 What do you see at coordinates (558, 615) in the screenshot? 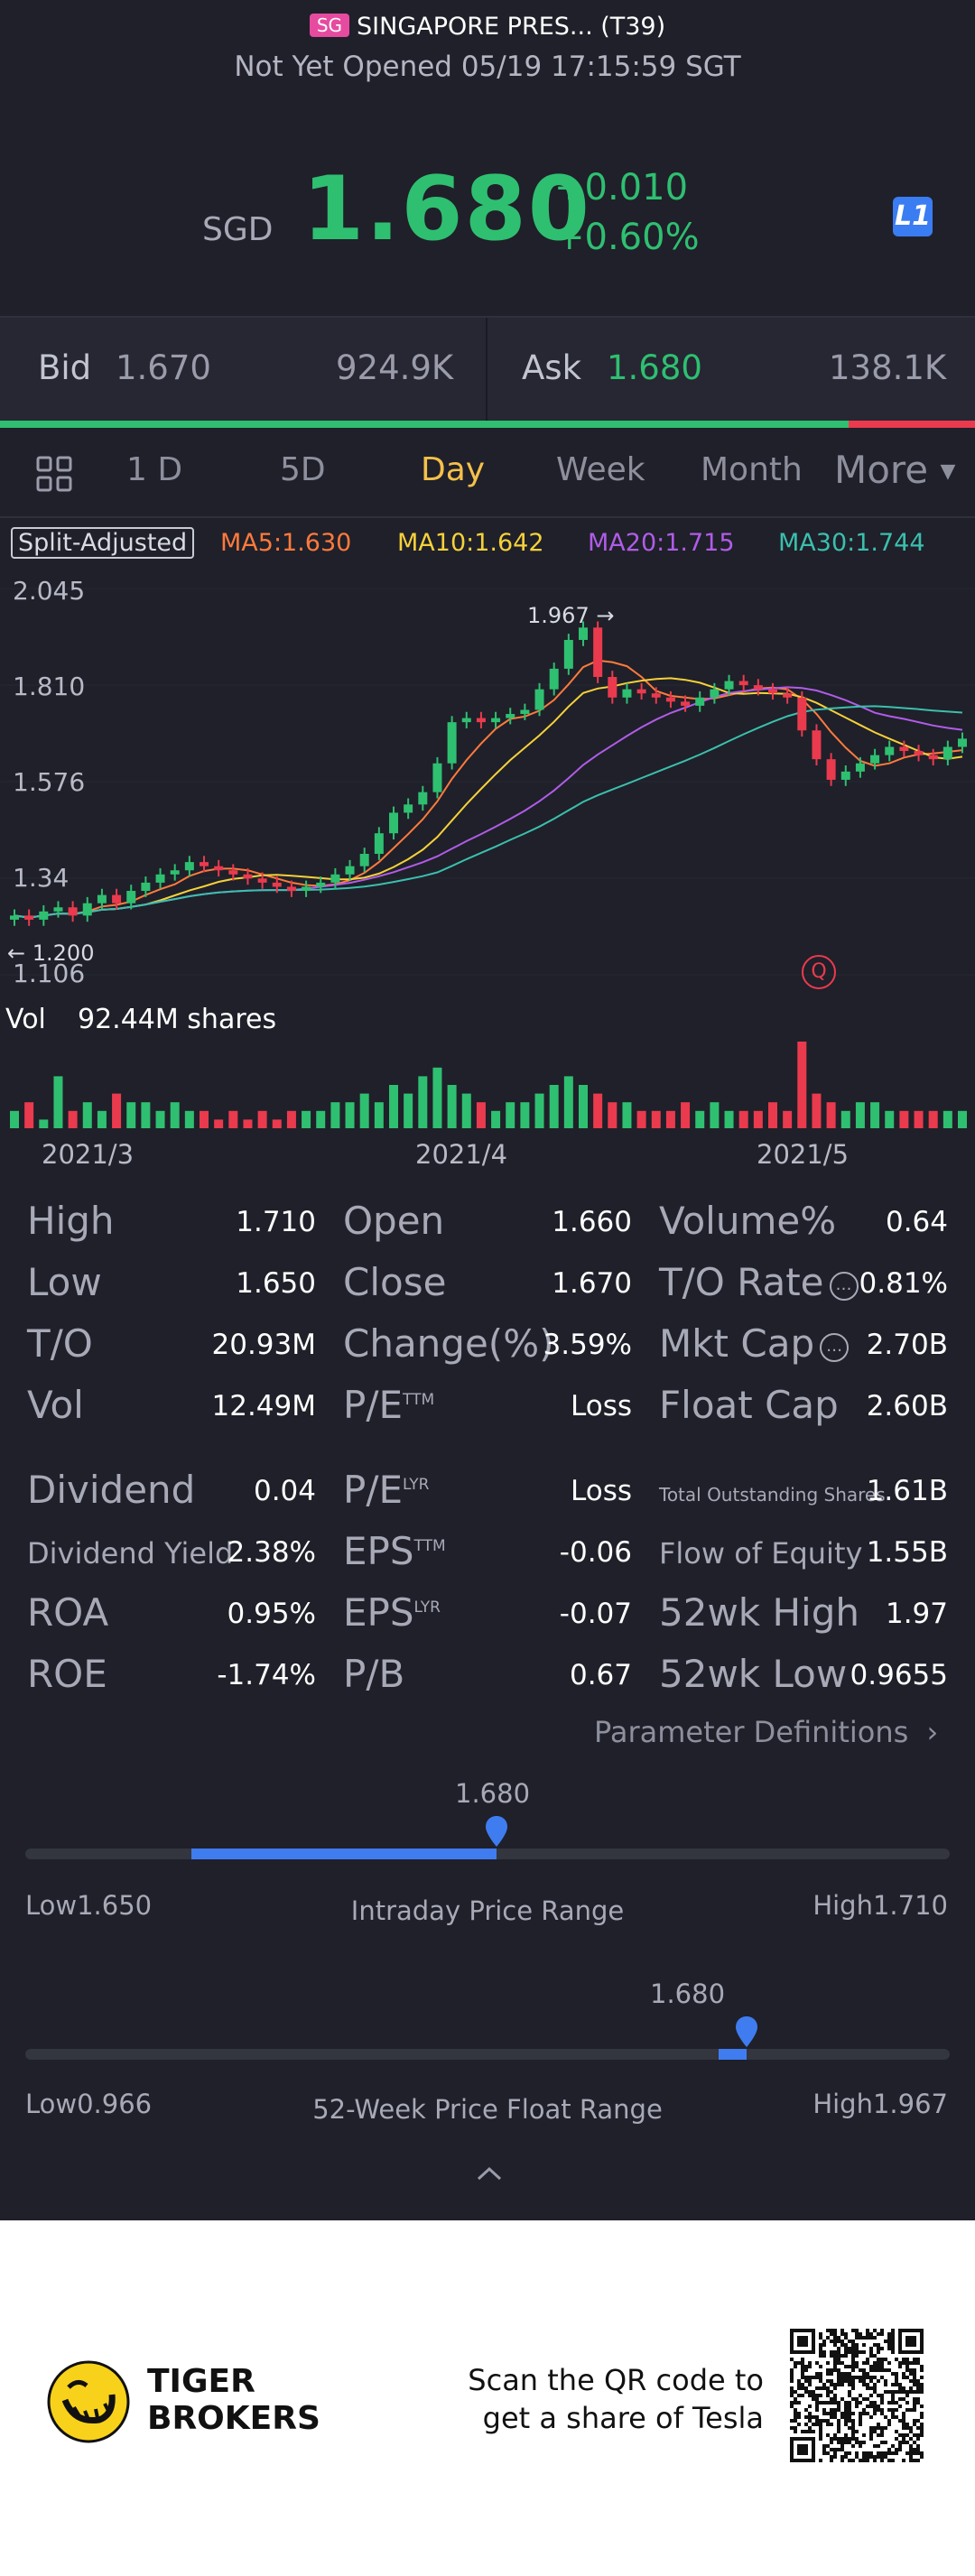
I see `high-annotation-value: 1.967` at bounding box center [558, 615].